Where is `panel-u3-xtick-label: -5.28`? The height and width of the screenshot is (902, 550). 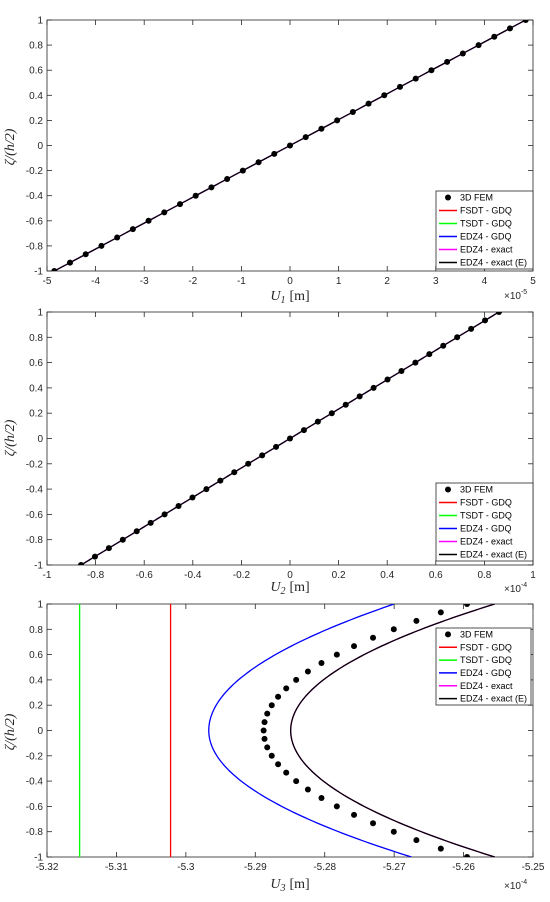 panel-u3-xtick-label: -5.28 is located at coordinates (324, 867).